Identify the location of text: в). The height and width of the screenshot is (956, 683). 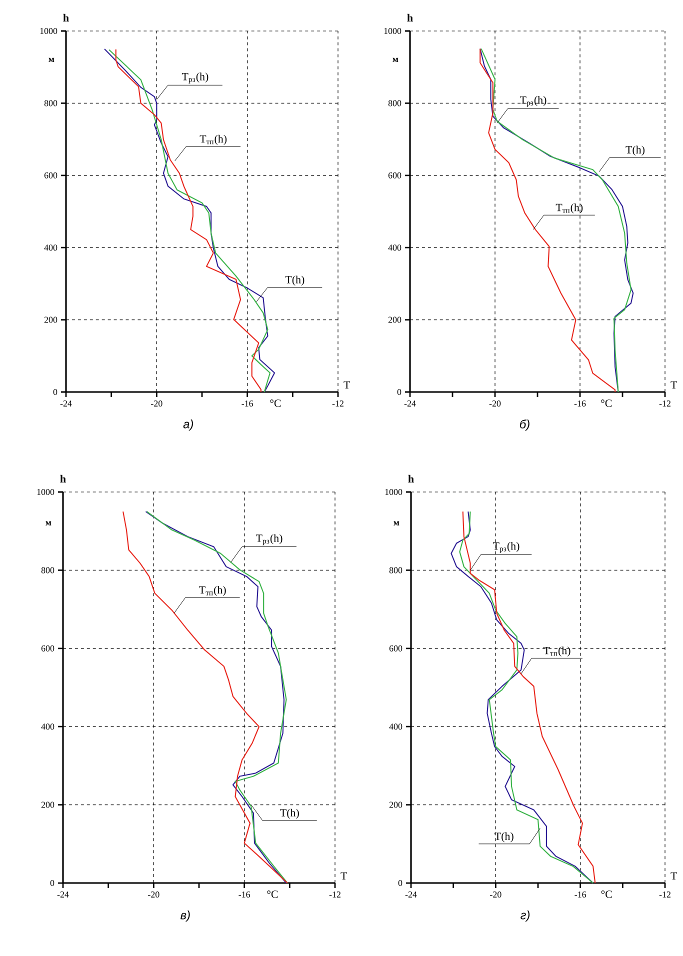
(185, 916).